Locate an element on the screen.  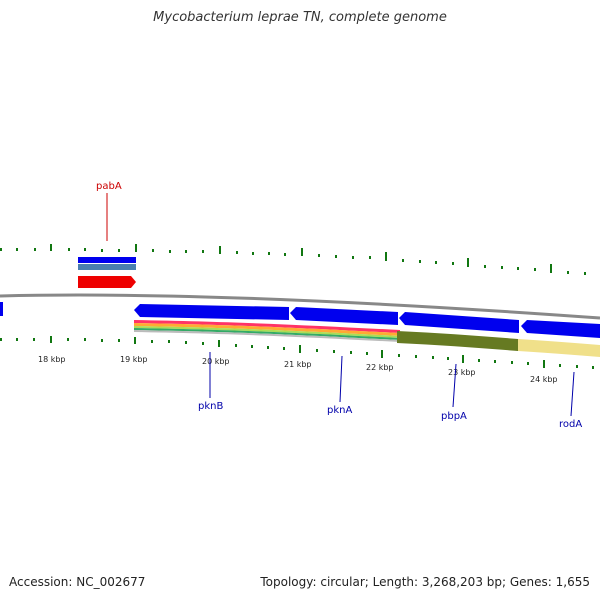
forward-cds-block is located at coordinates (107, 260).